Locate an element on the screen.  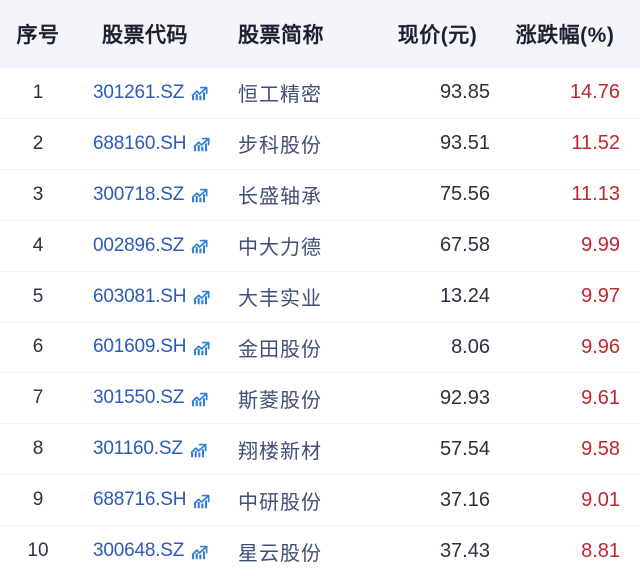
table-row: 7 301550.SZ 斯菱股份 92.93 9.61 is located at coordinates (320, 399).